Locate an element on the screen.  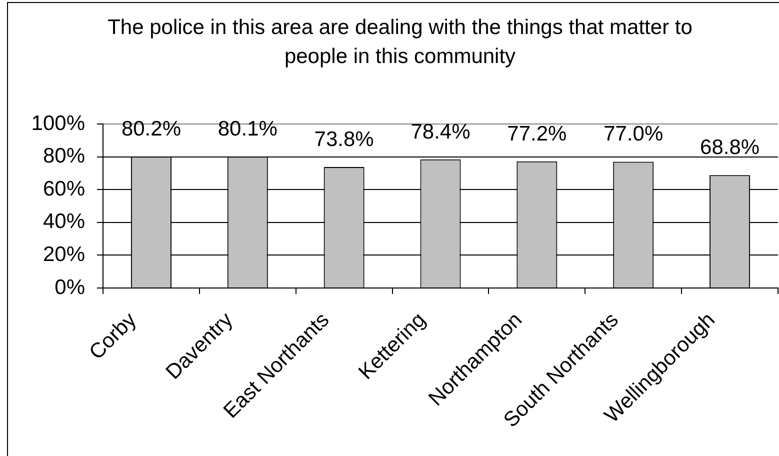
data-label: 80.1% is located at coordinates (248, 129).